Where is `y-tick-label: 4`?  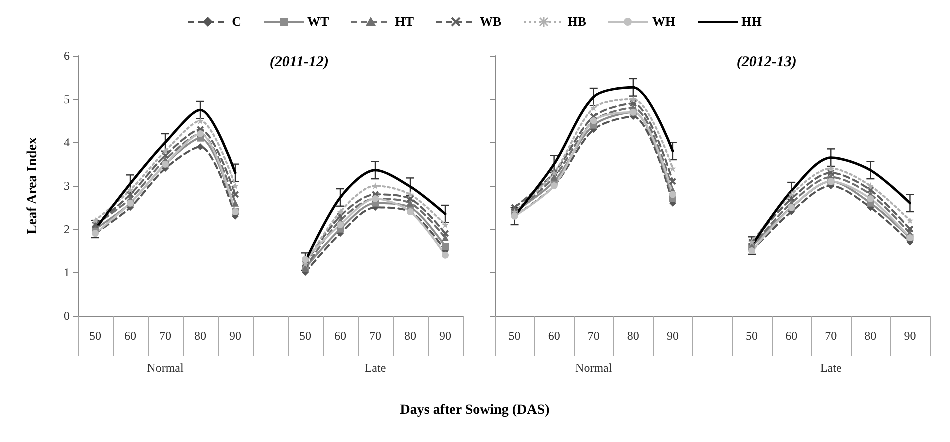
y-tick-label: 4 is located at coordinates (67, 143).